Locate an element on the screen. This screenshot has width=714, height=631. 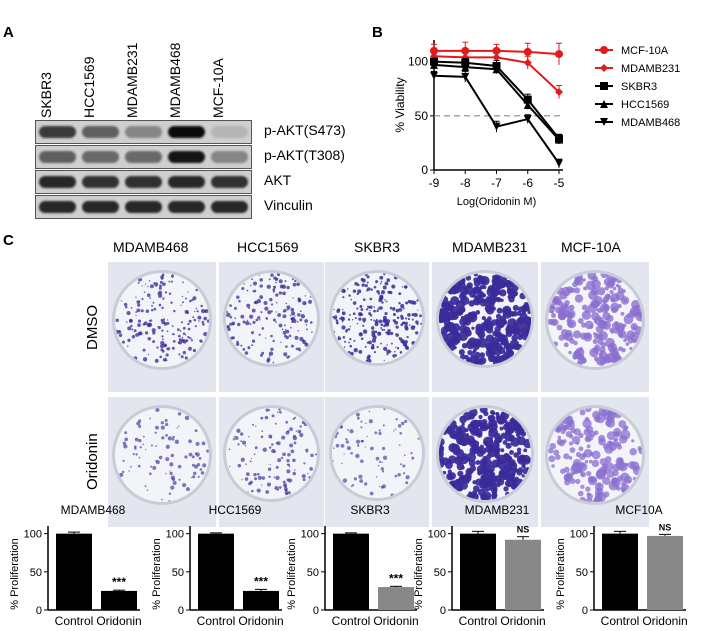
significance-label: *** is located at coordinates (396, 578).